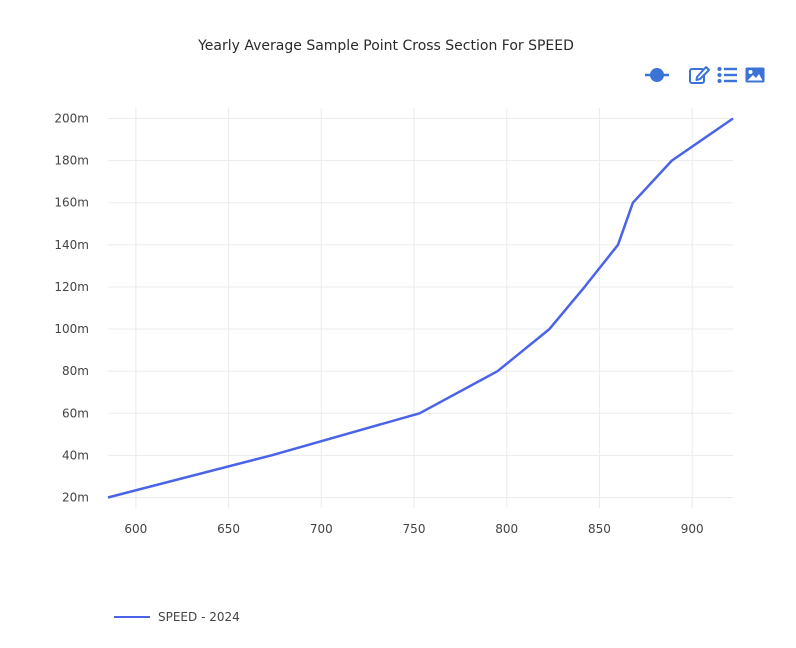 Image resolution: width=796 pixels, height=648 pixels. Describe the element at coordinates (132, 617) in the screenshot. I see `legend-line-swatch` at that location.